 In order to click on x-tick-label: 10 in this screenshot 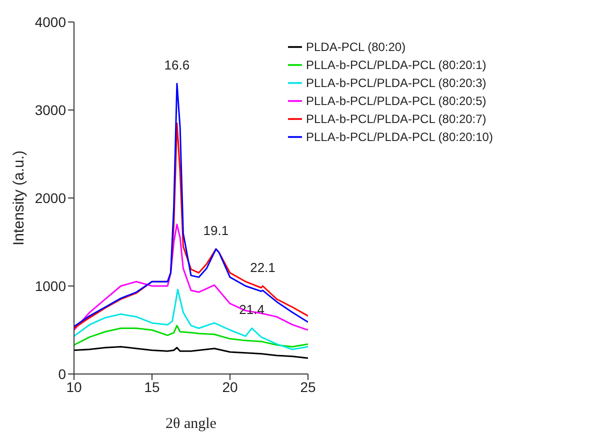, I will do `click(74, 386)`.